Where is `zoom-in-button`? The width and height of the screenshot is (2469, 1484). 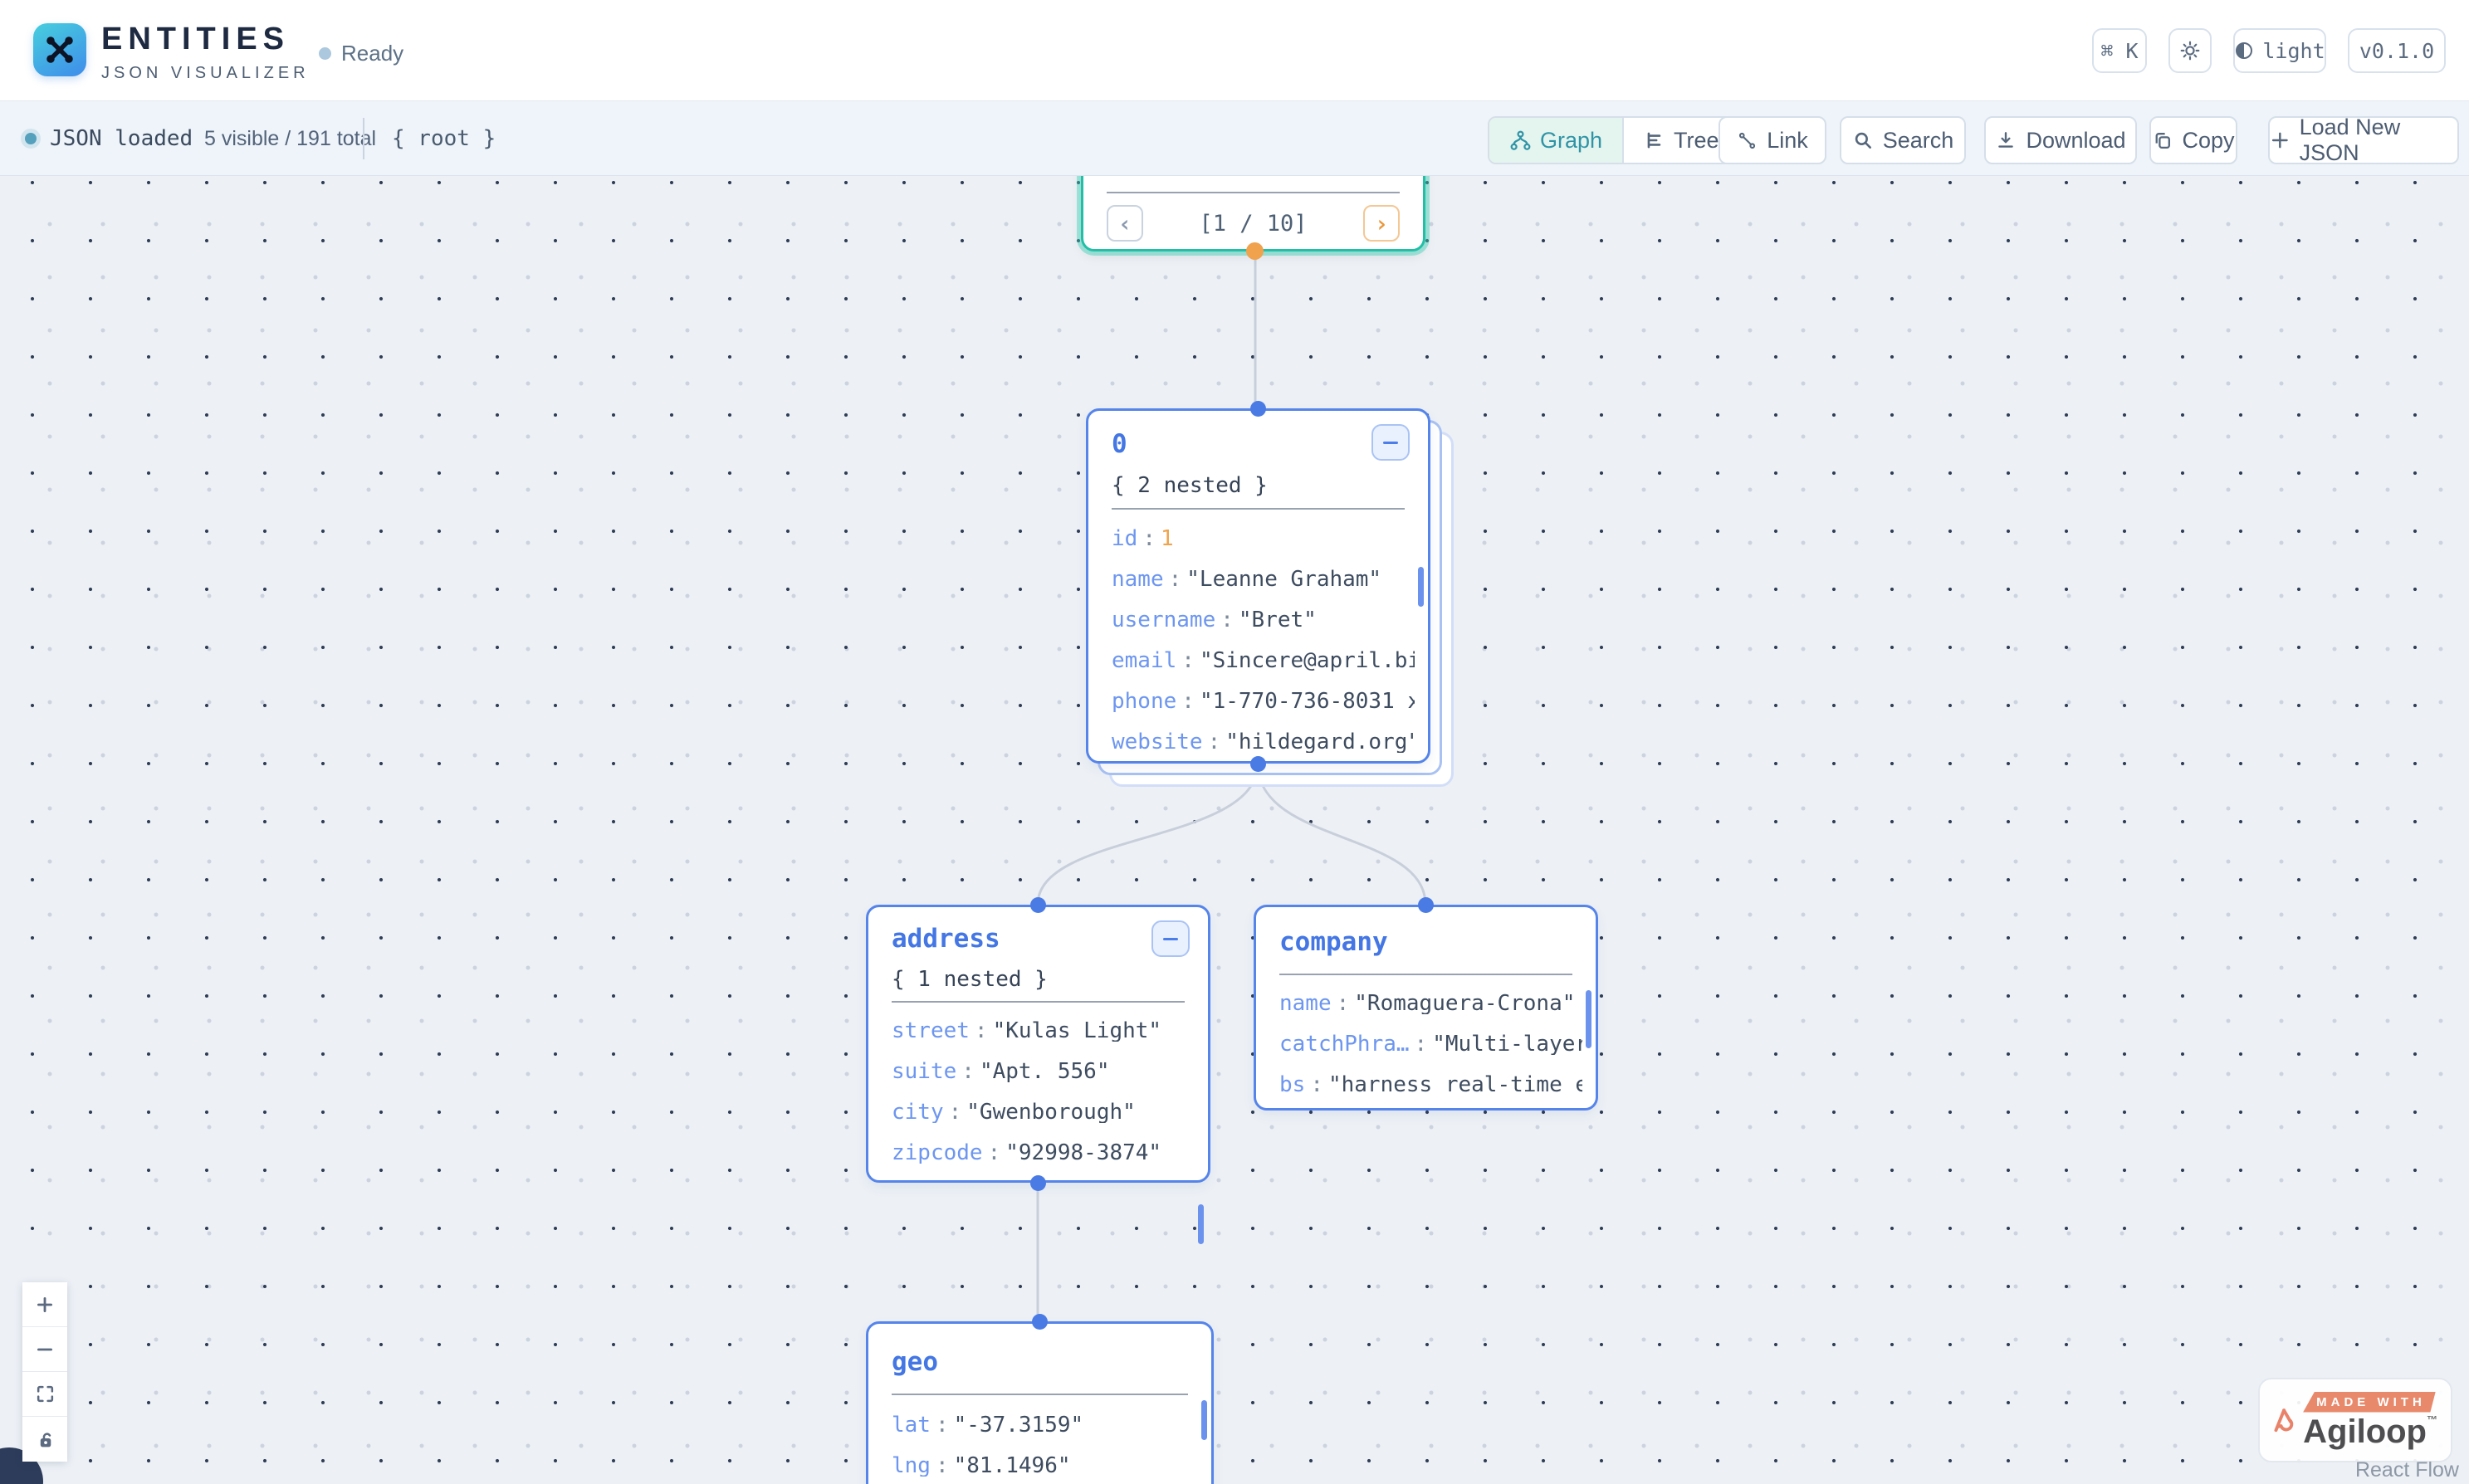
zoom-in-button is located at coordinates (44, 1304).